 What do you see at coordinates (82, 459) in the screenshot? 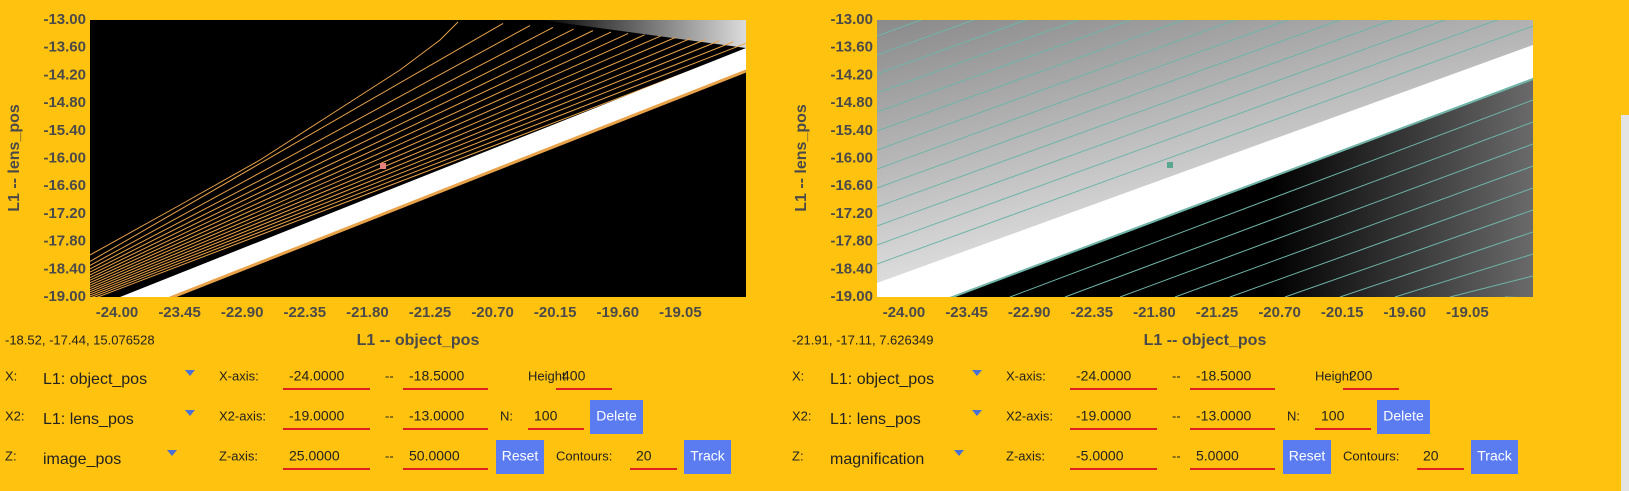
I see `dropdown-value: image_pos` at bounding box center [82, 459].